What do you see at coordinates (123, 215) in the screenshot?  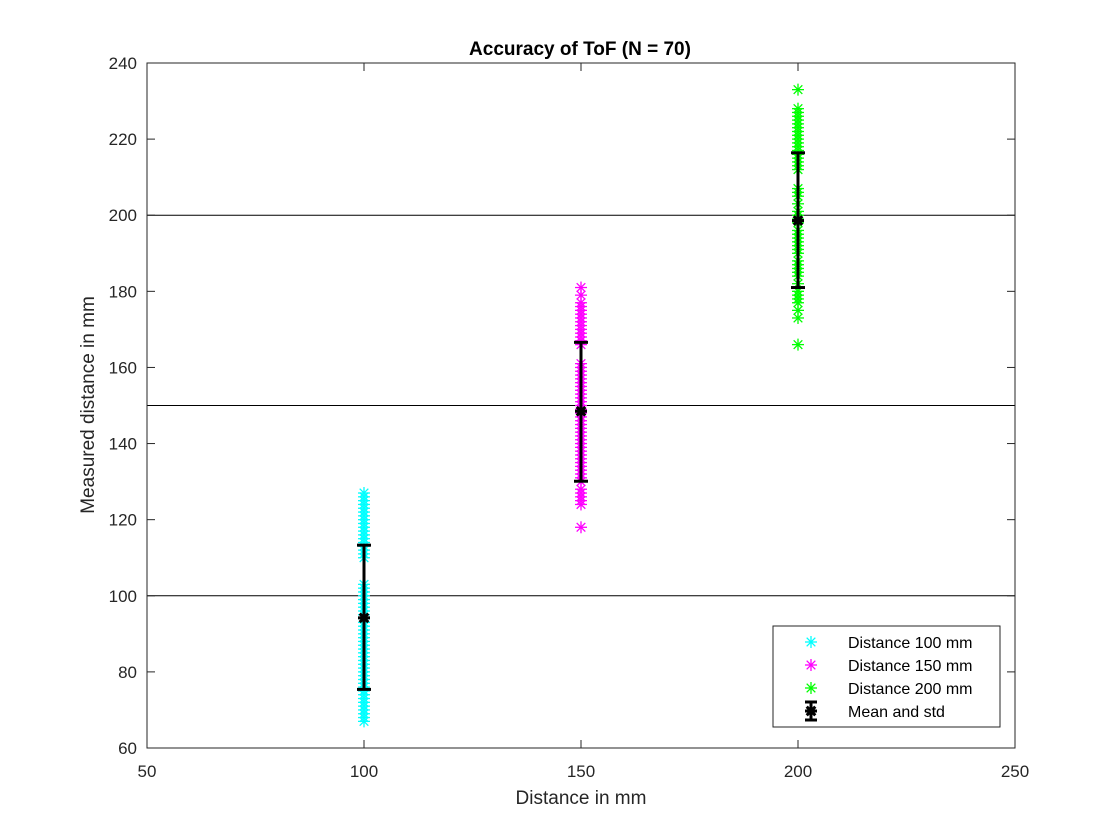 I see `y-tick-label: 200` at bounding box center [123, 215].